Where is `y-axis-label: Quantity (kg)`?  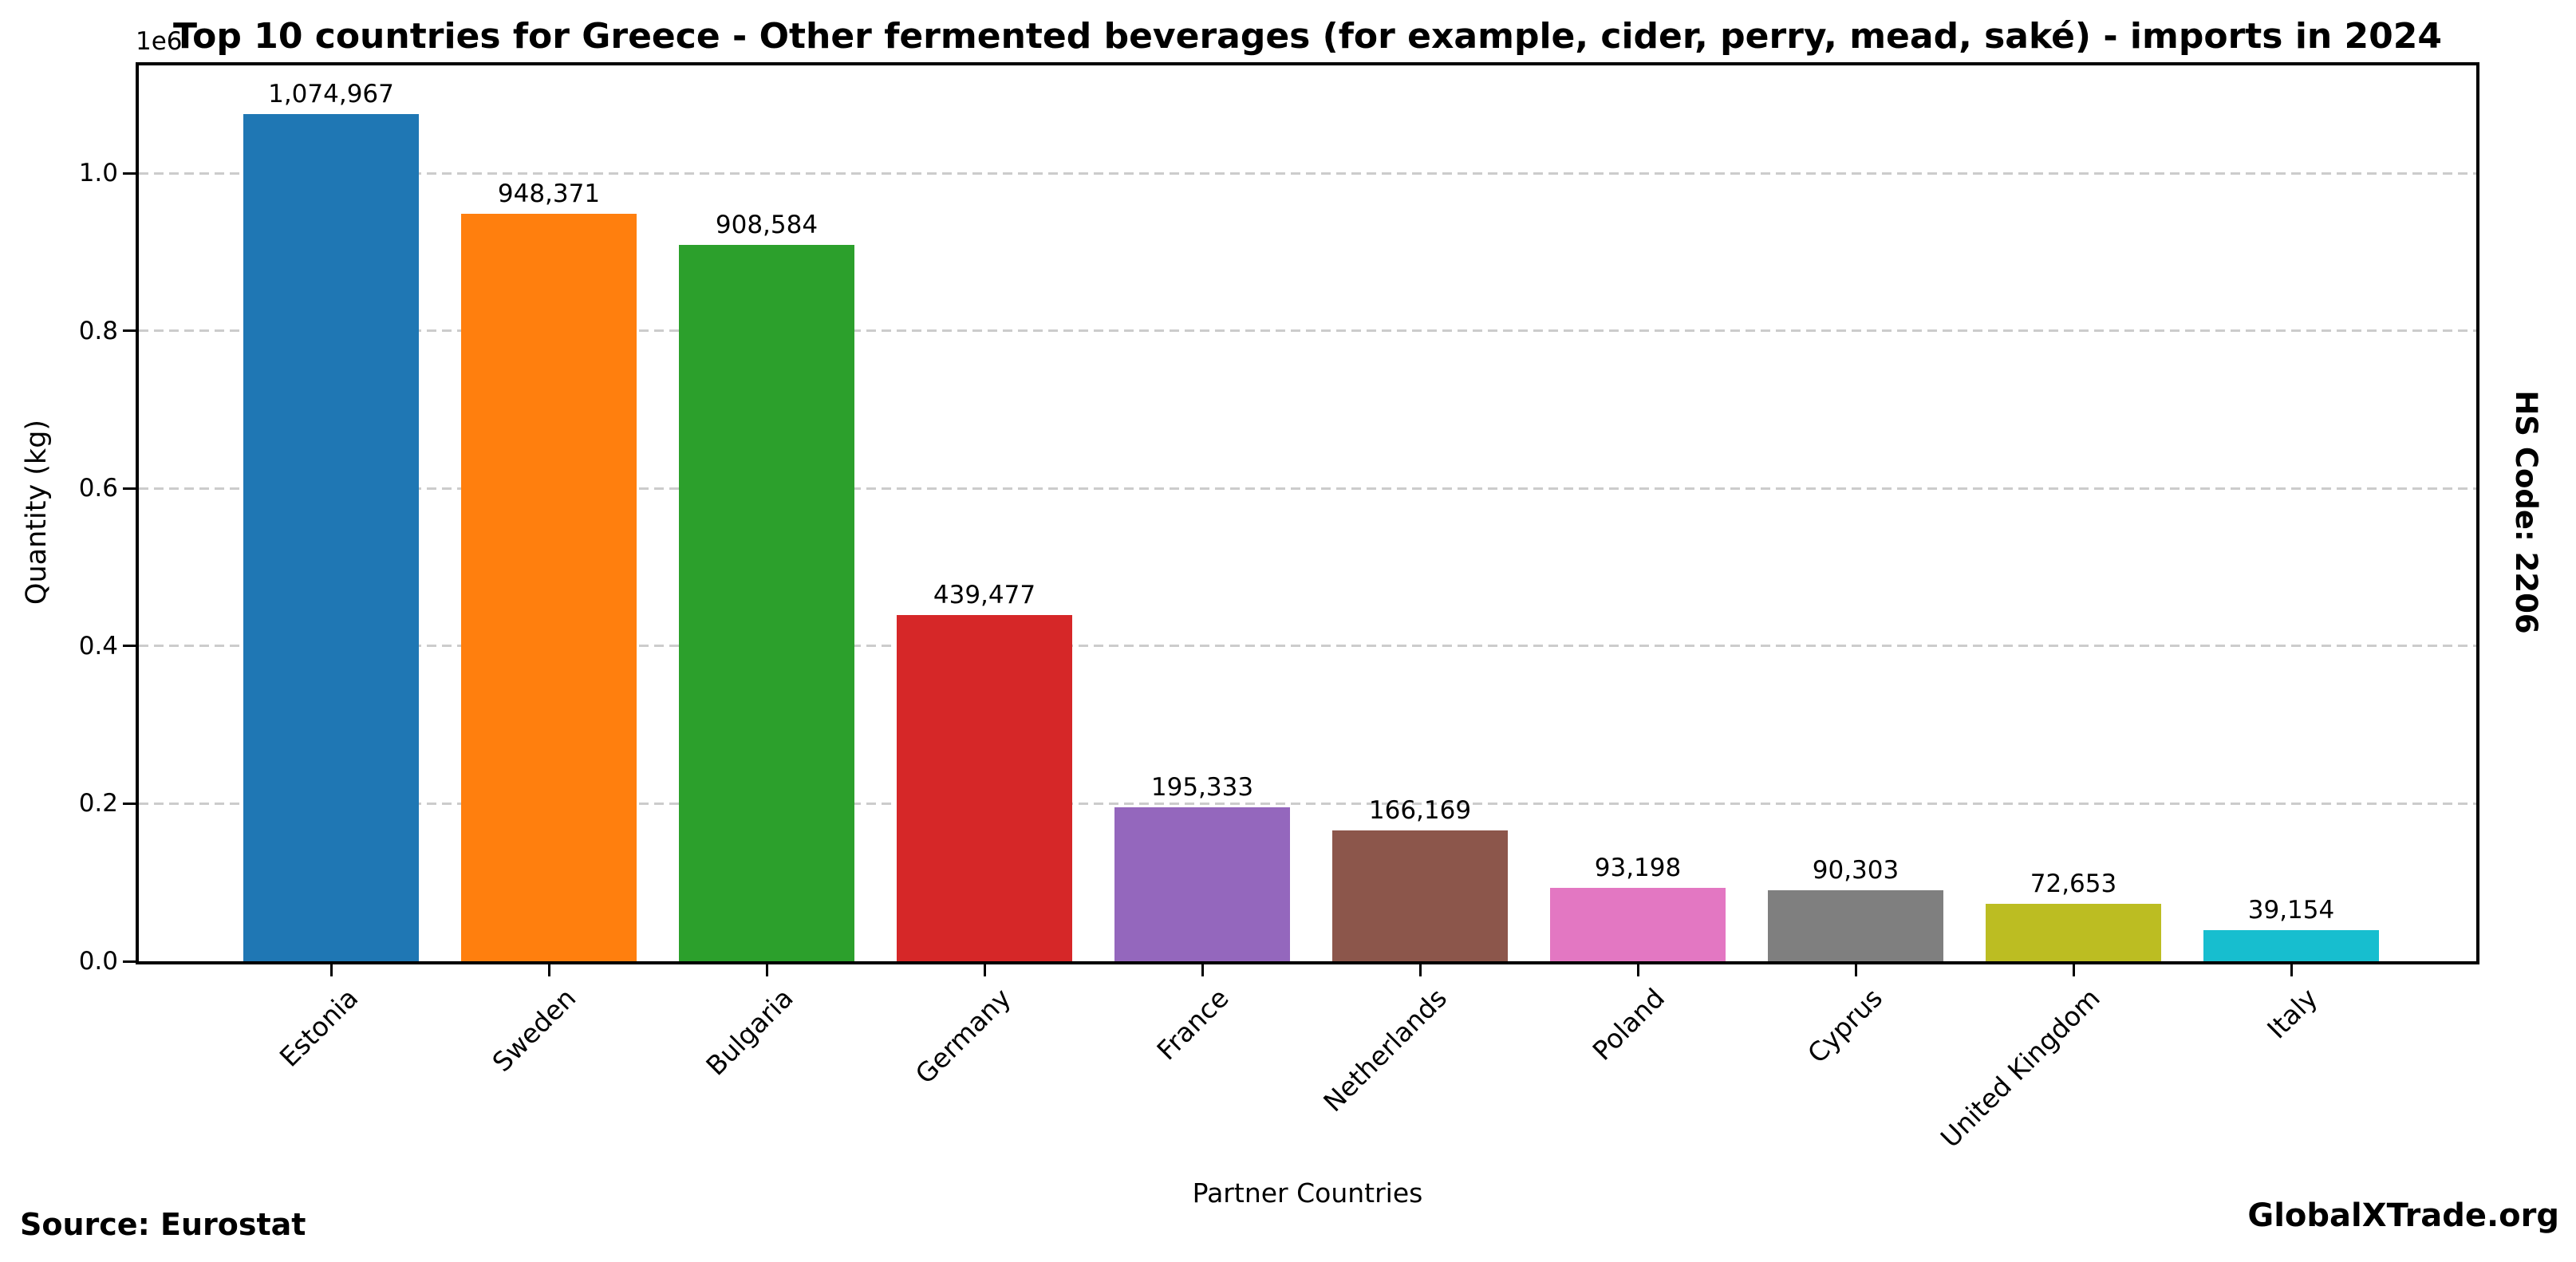
y-axis-label: Quantity (kg) is located at coordinates (37, 512).